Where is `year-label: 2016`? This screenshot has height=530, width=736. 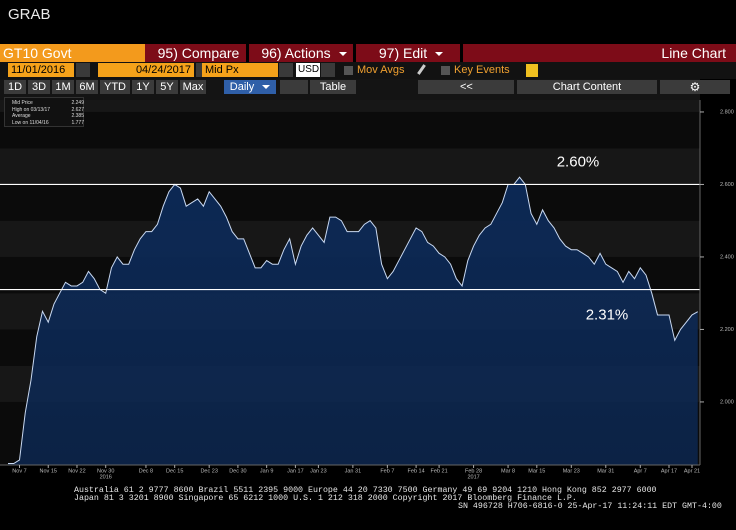 year-label: 2016 is located at coordinates (106, 477).